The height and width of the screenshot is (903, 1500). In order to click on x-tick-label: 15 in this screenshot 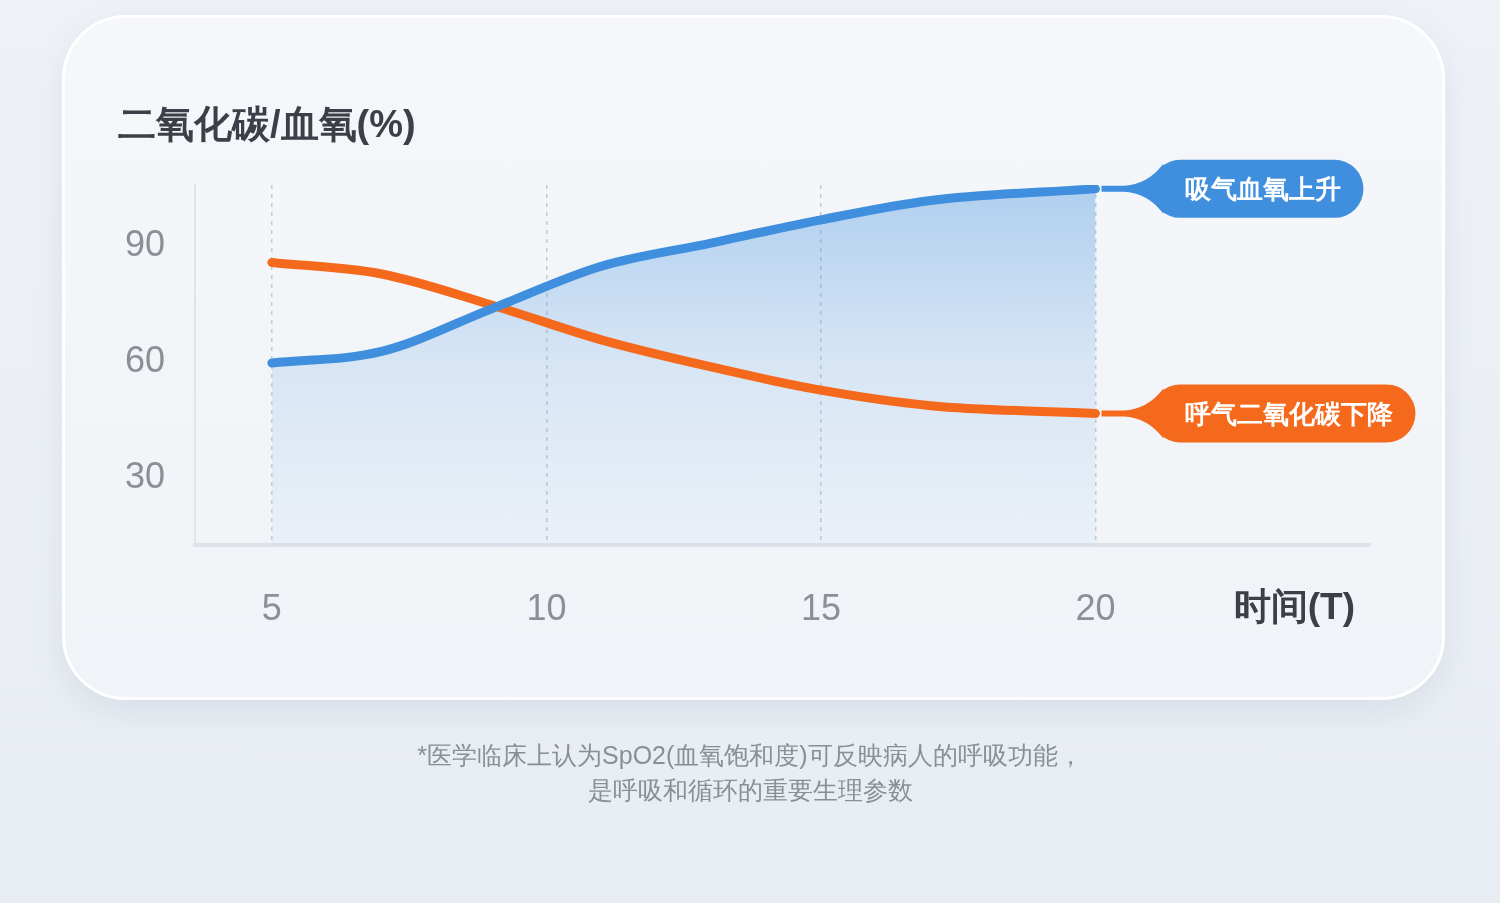, I will do `click(820, 607)`.